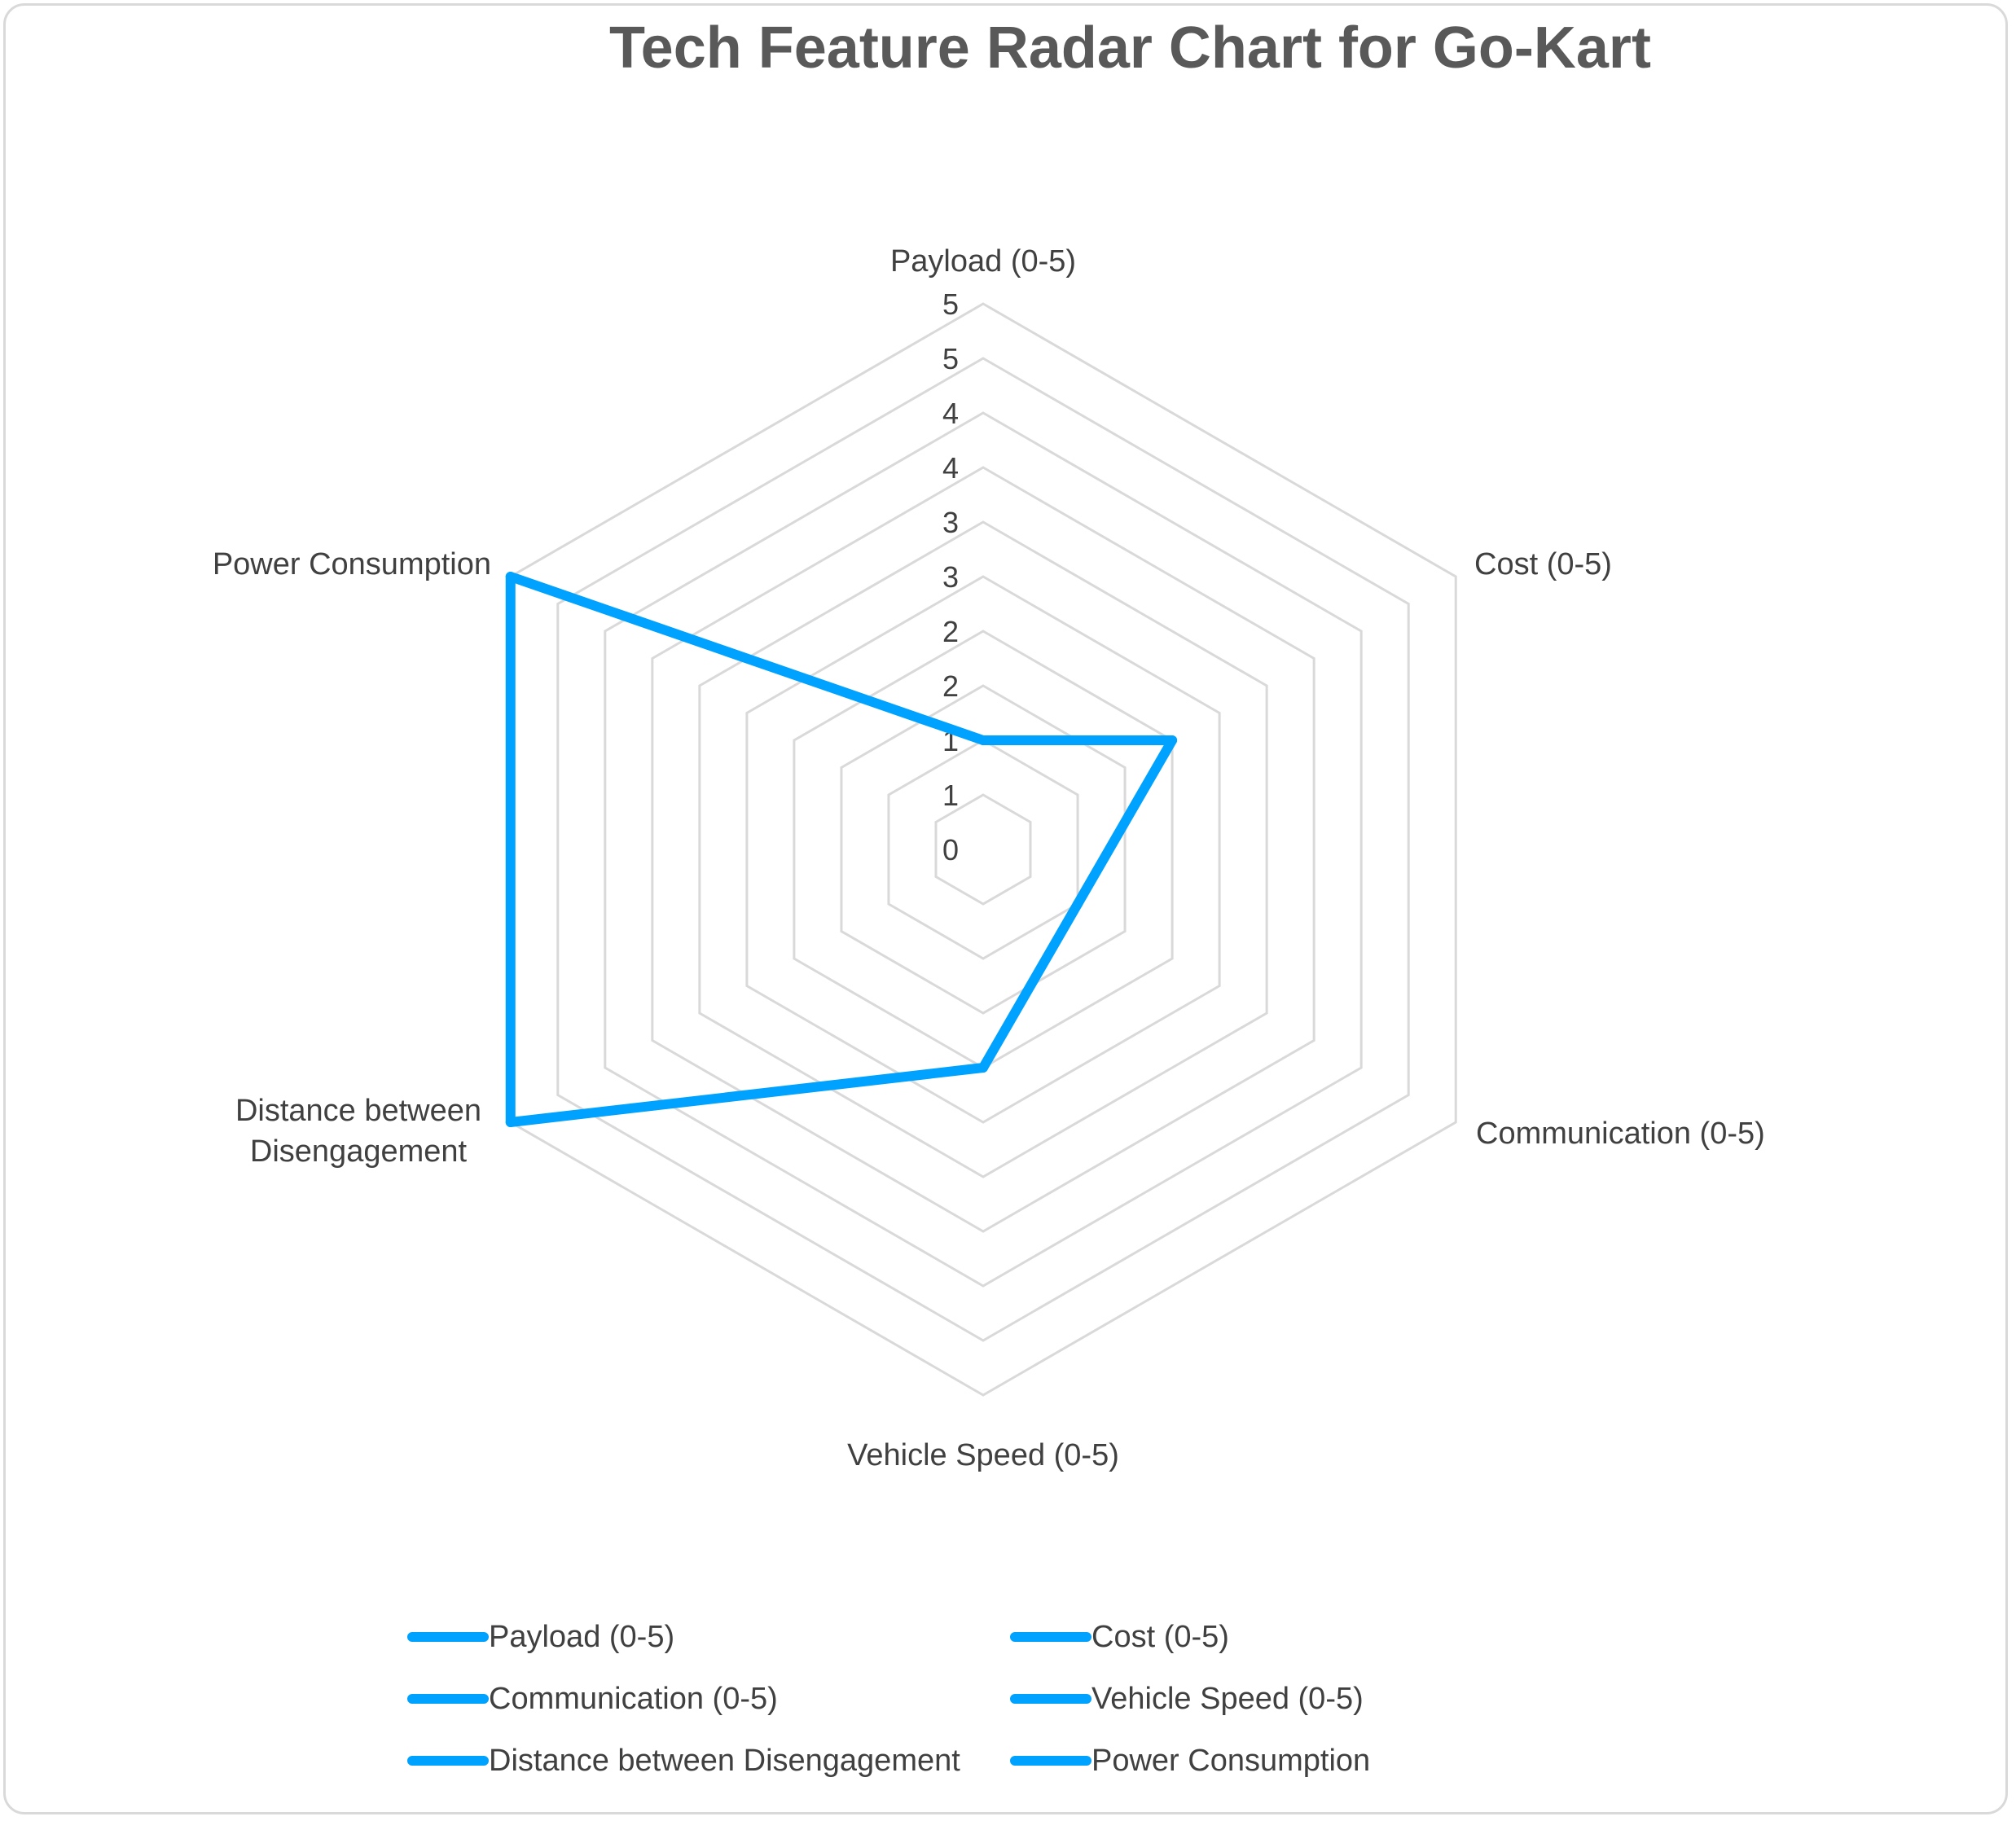 This screenshot has height=1821, width=2016. I want to click on axis-label: Payload (0-5), so click(983, 261).